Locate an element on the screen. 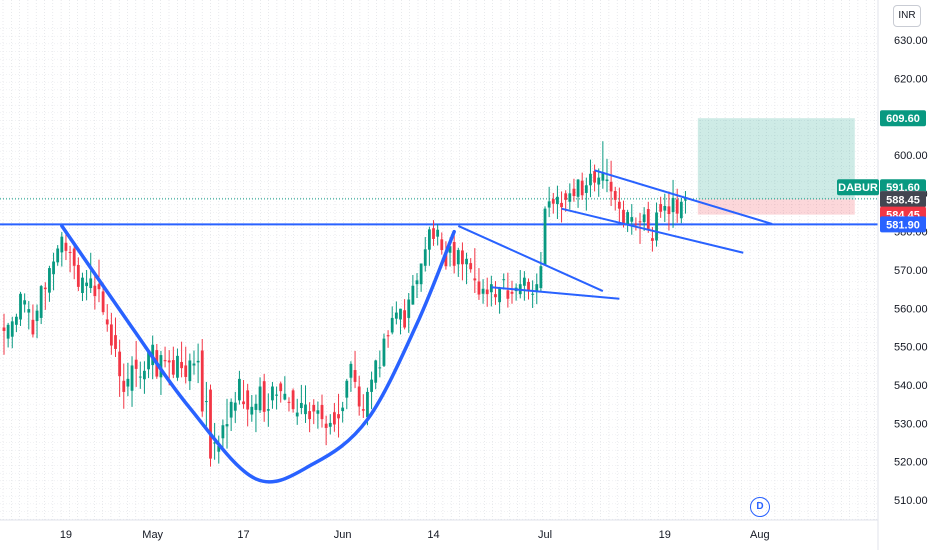 The width and height of the screenshot is (932, 550). horizontal-lines is located at coordinates (439, 212).